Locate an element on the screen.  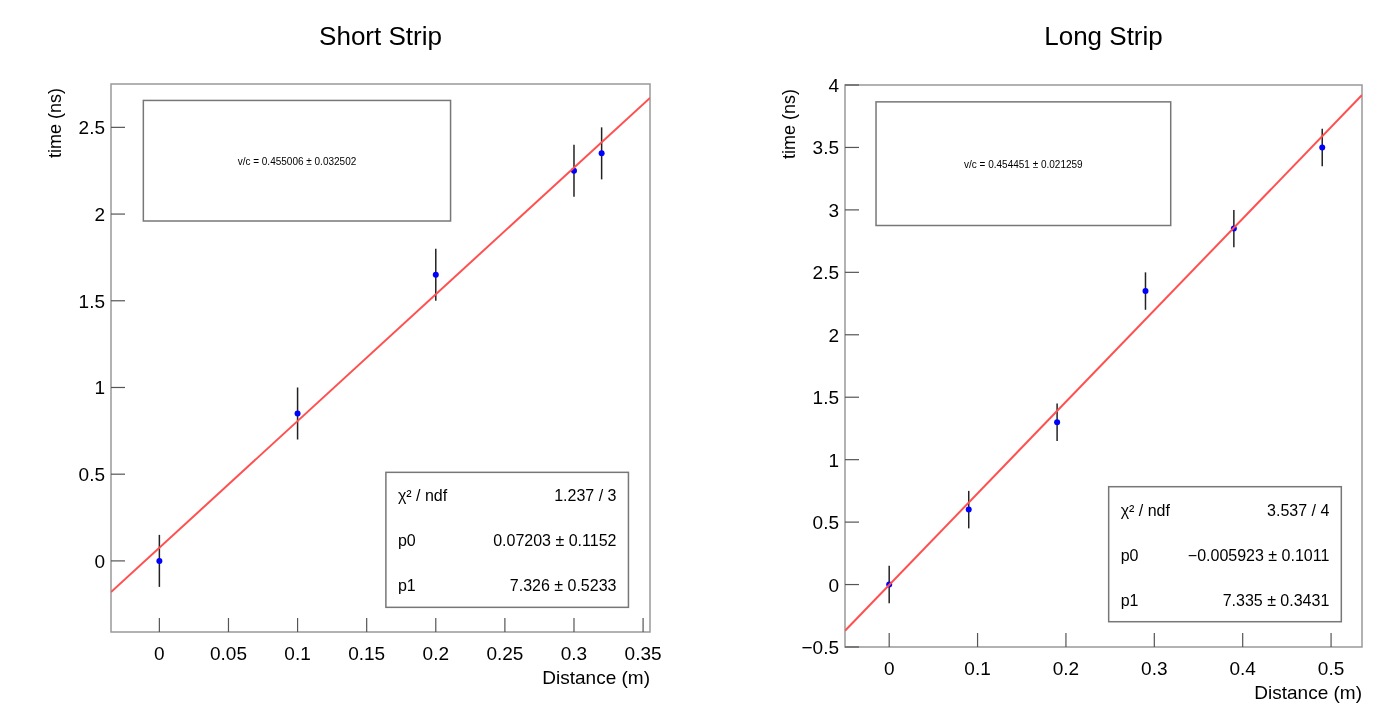
annotation: v/c = 0.454451 ± 0.021259 is located at coordinates (1024, 164).